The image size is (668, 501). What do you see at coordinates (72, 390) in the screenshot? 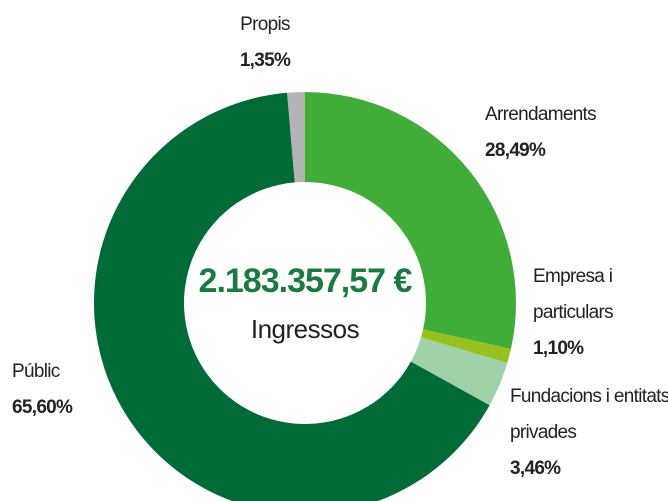
I see `slice-label: Públic 65,60%` at bounding box center [72, 390].